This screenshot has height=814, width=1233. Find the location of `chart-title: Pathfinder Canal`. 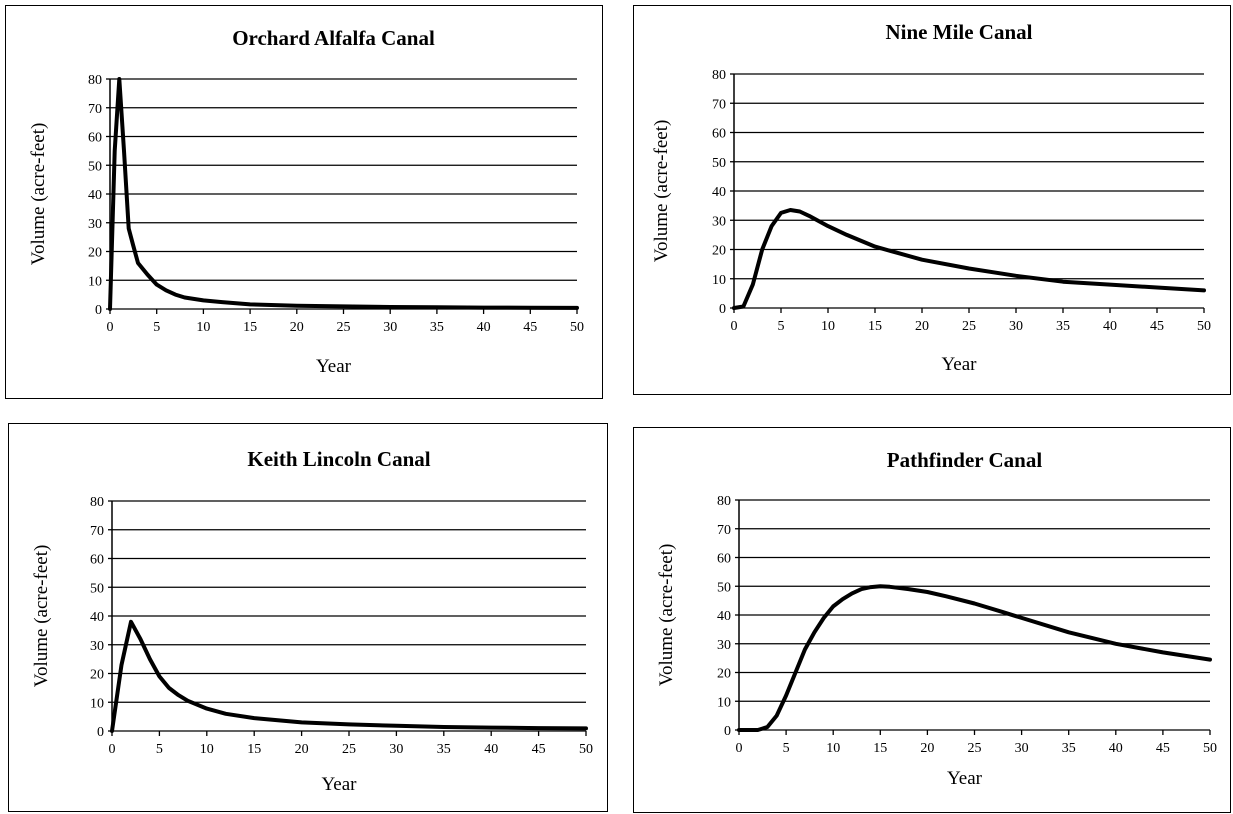

chart-title: Pathfinder Canal is located at coordinates (965, 460).